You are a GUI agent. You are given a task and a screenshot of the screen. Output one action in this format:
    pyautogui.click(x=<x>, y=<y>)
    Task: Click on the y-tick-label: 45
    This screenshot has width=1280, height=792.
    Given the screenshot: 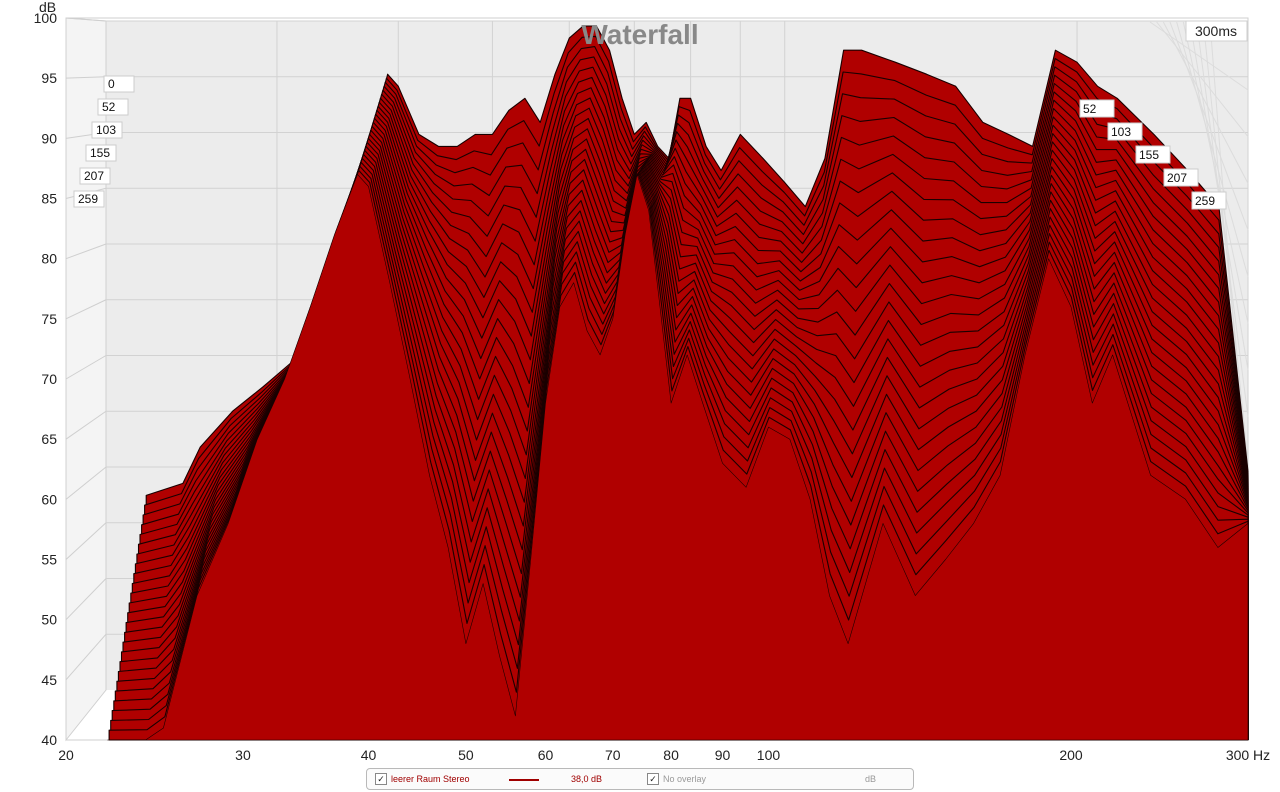 What is the action you would take?
    pyautogui.click(x=49, y=680)
    